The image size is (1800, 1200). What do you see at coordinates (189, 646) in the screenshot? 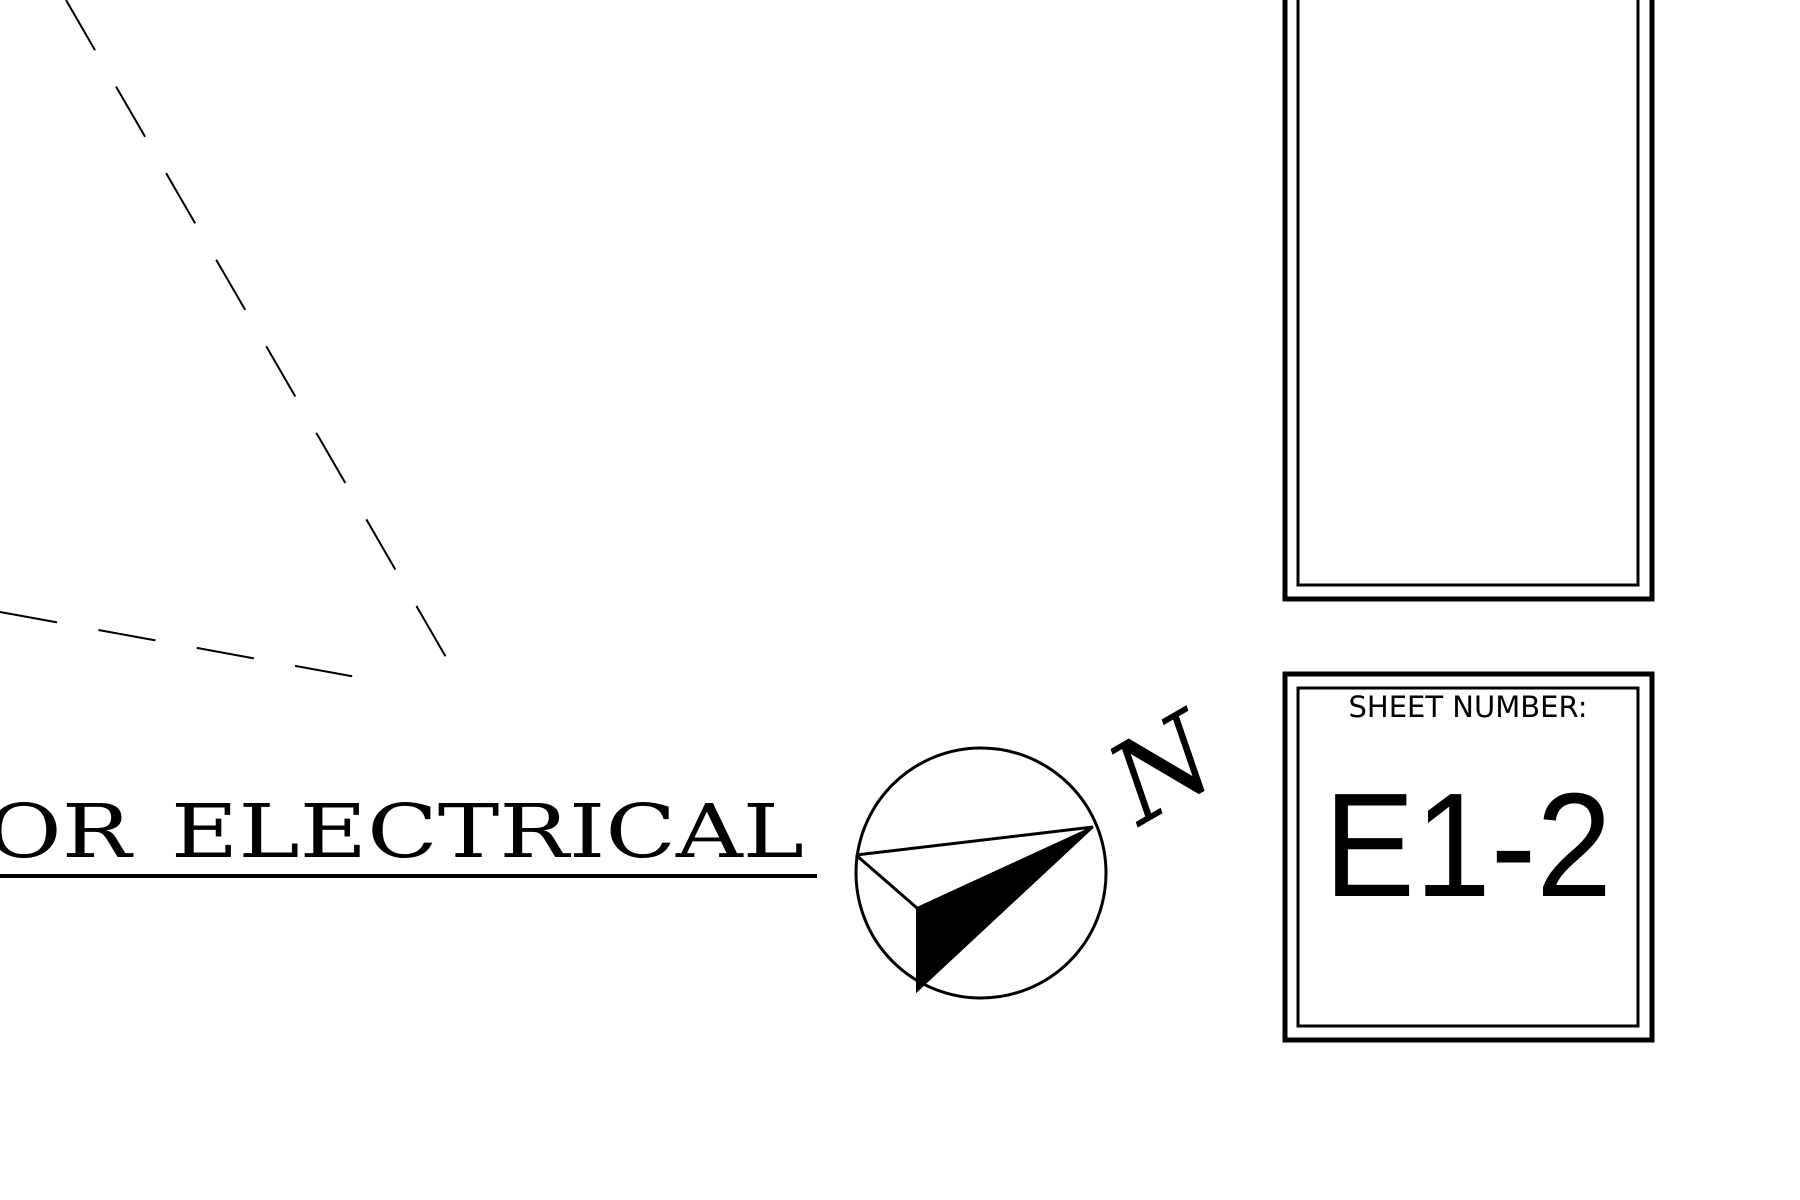
I see `dashed-line-lower` at bounding box center [189, 646].